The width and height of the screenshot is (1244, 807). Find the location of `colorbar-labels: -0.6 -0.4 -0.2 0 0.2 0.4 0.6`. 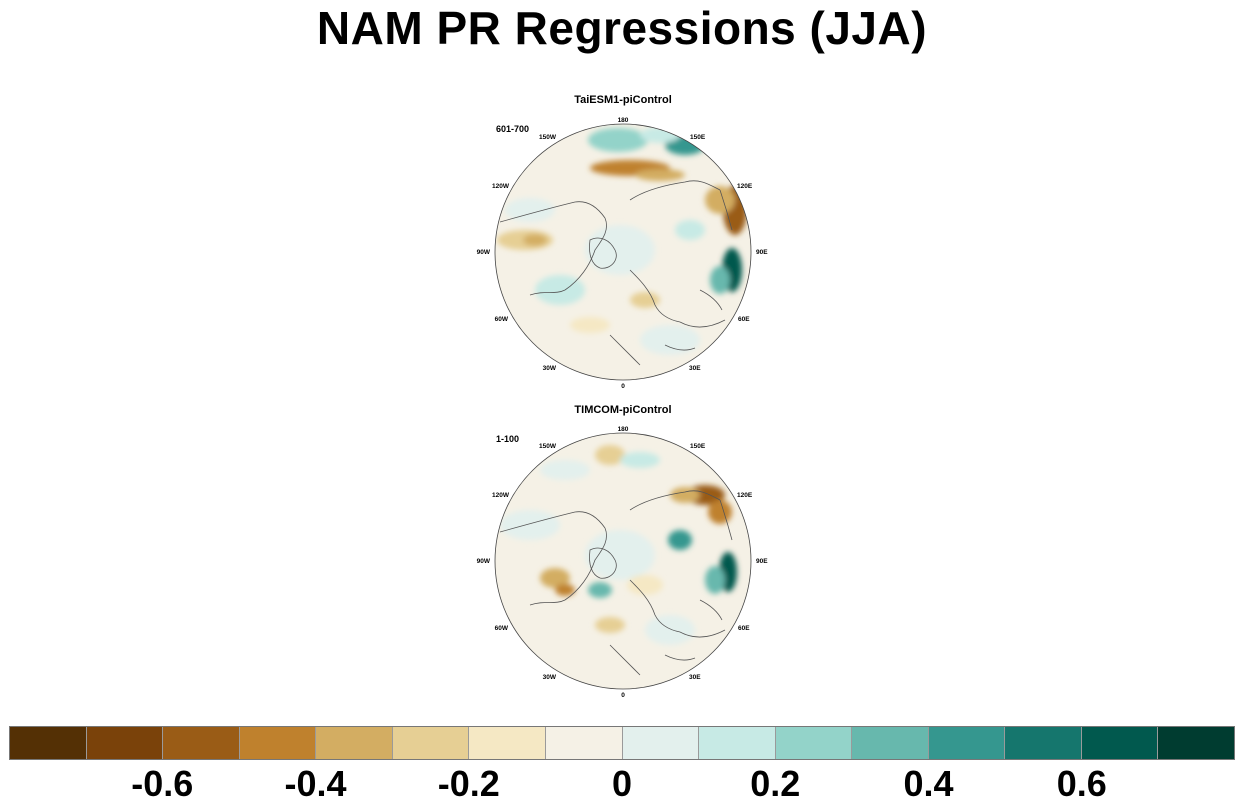

colorbar-labels: -0.6 -0.4 -0.2 0 0.2 0.4 0.6 is located at coordinates (622, 784).